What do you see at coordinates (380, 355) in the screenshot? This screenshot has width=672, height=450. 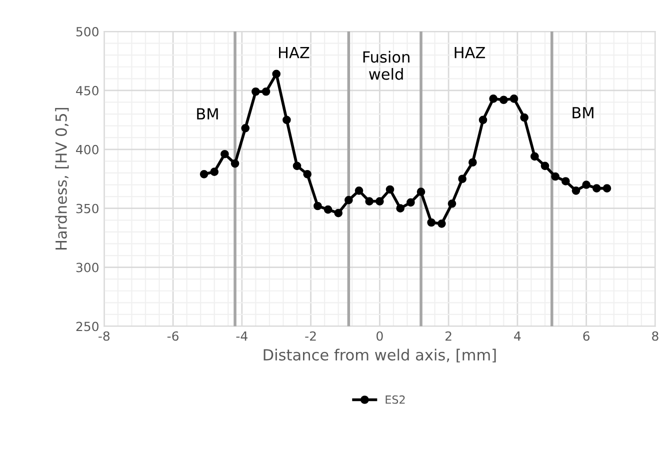 I see `x-axis-title: Distance from weld axis, [mm]` at bounding box center [380, 355].